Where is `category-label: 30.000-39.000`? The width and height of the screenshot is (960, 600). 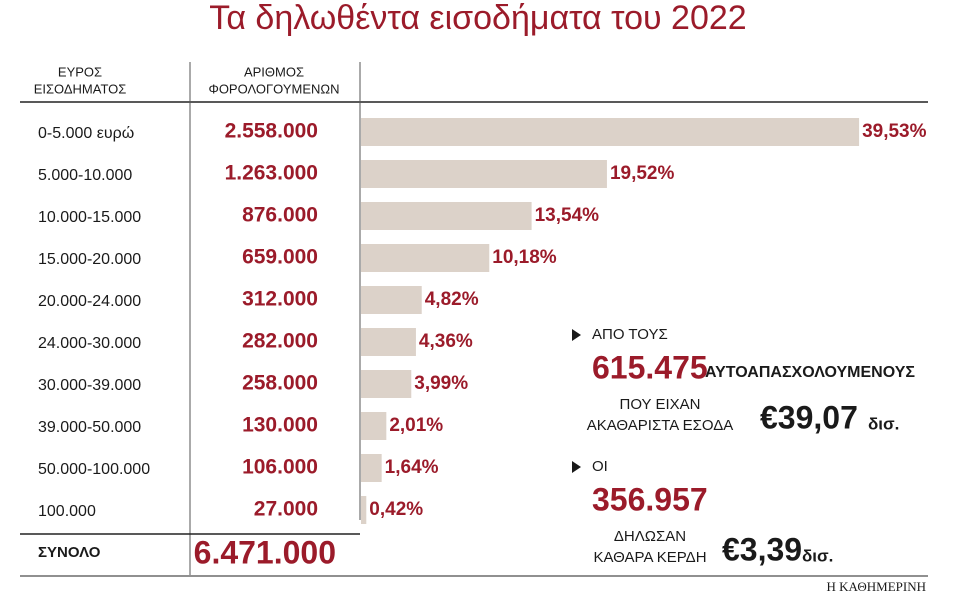
category-label: 30.000-39.000 is located at coordinates (89, 385).